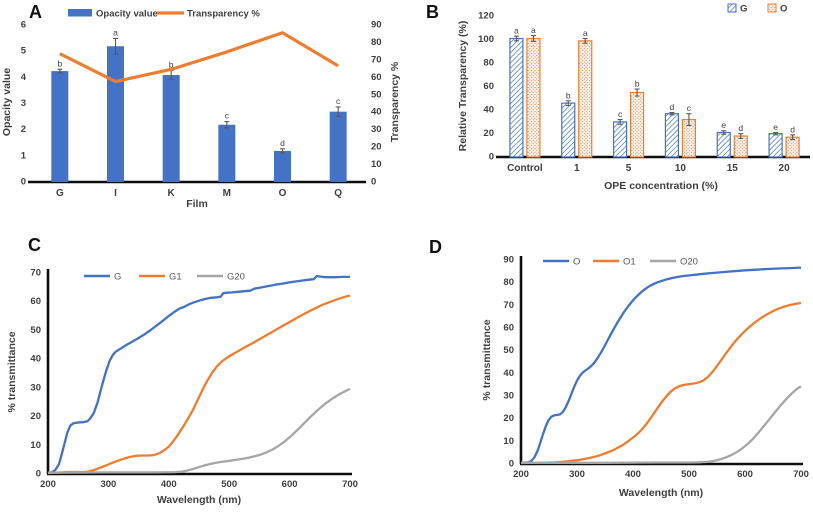  Describe the element at coordinates (376, 147) in the screenshot. I see `a-right-axis-tick: 20` at that location.